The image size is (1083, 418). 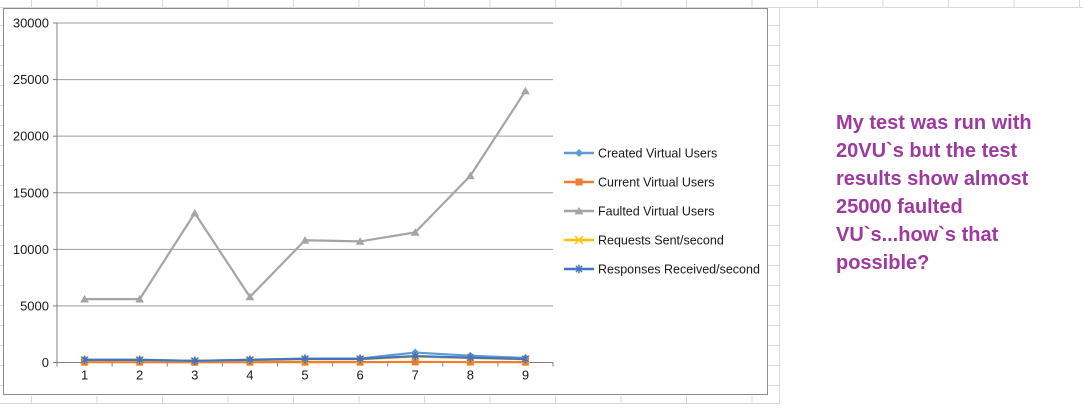 I want to click on y-axis-label: 15000, so click(x=31, y=192).